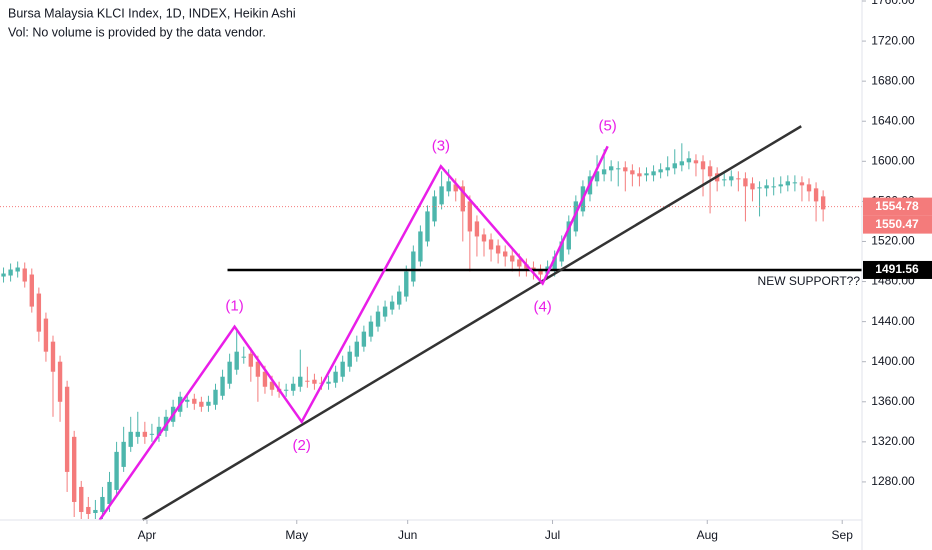 Image resolution: width=932 pixels, height=550 pixels. I want to click on price-label: 1491.56, so click(897, 269).